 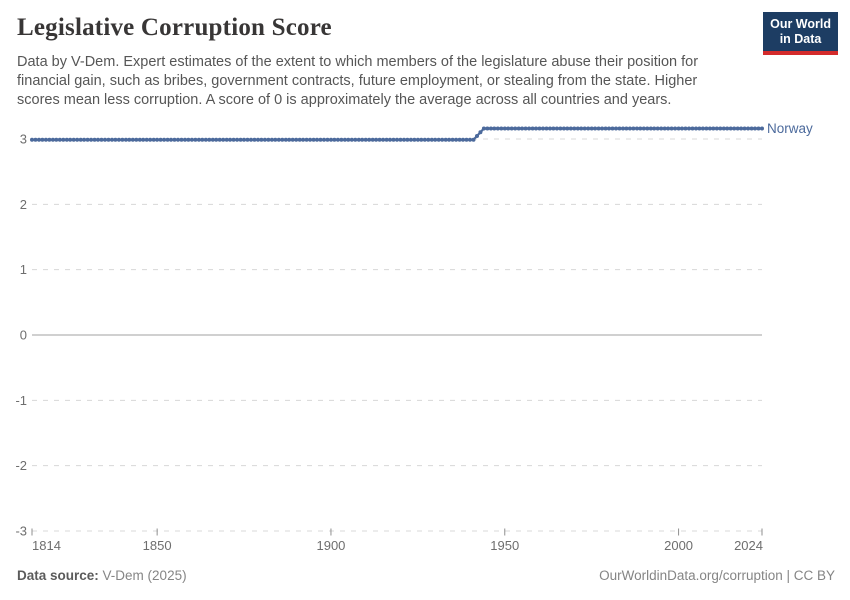 What do you see at coordinates (21, 465) in the screenshot?
I see `y-tick-label: -2` at bounding box center [21, 465].